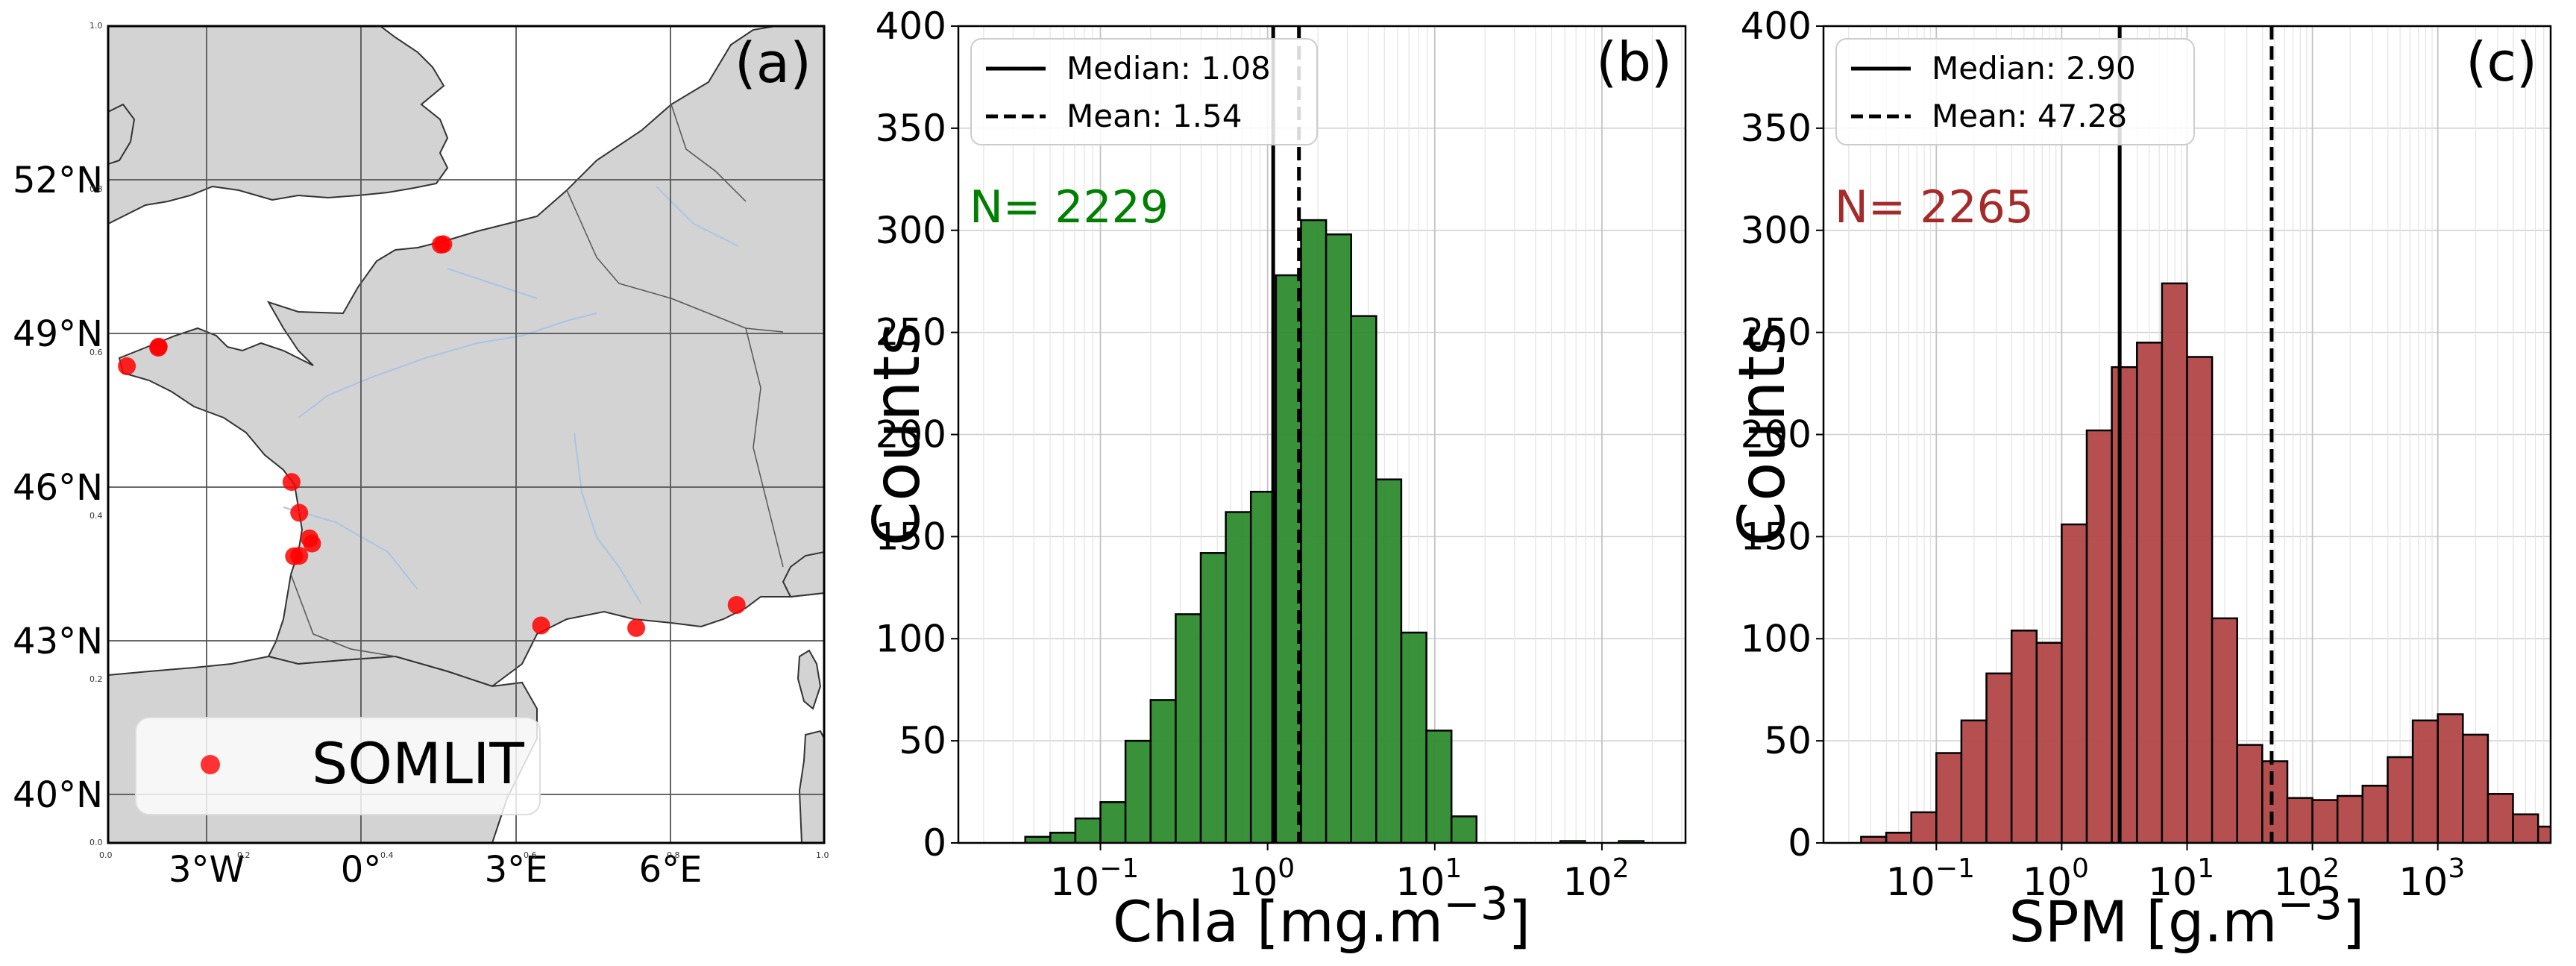 The height and width of the screenshot is (966, 2576). I want to click on panel-c-yticks: 0 50 100 150 200 250 300 350 400, so click(1782, 434).